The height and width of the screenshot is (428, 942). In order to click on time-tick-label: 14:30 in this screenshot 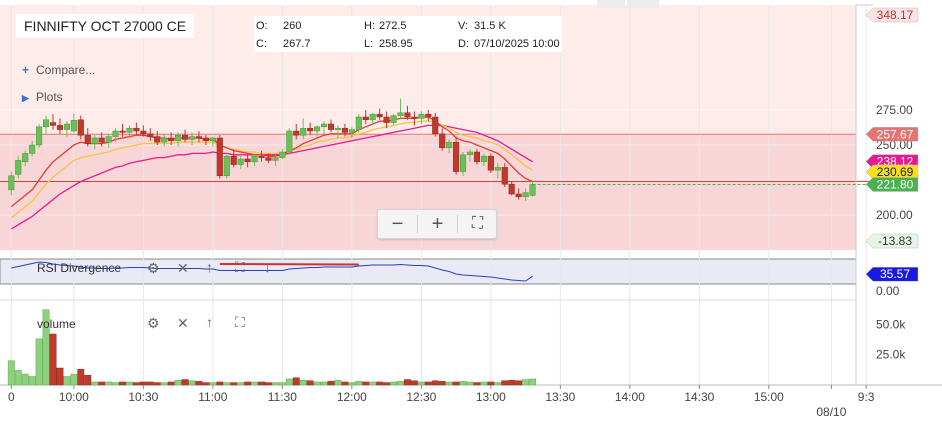, I will do `click(699, 397)`.